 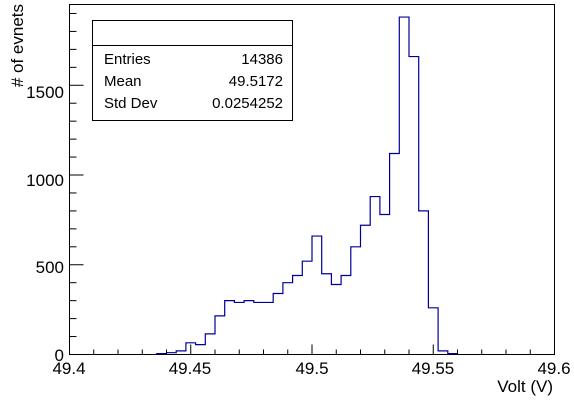 I want to click on y-tick-label-1500: 1500, so click(x=45, y=92).